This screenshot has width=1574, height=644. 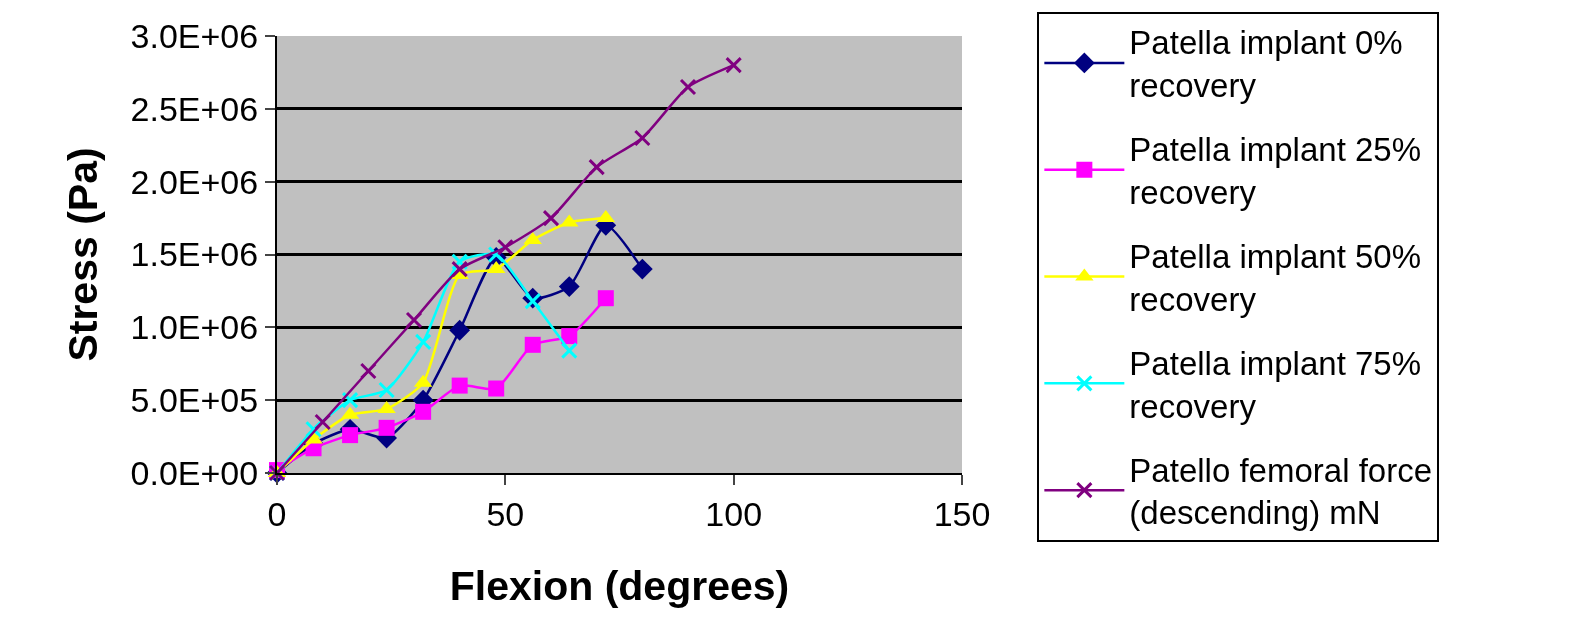 What do you see at coordinates (1280, 491) in the screenshot?
I see `legend-label: Patello femoral force (descending) mN` at bounding box center [1280, 491].